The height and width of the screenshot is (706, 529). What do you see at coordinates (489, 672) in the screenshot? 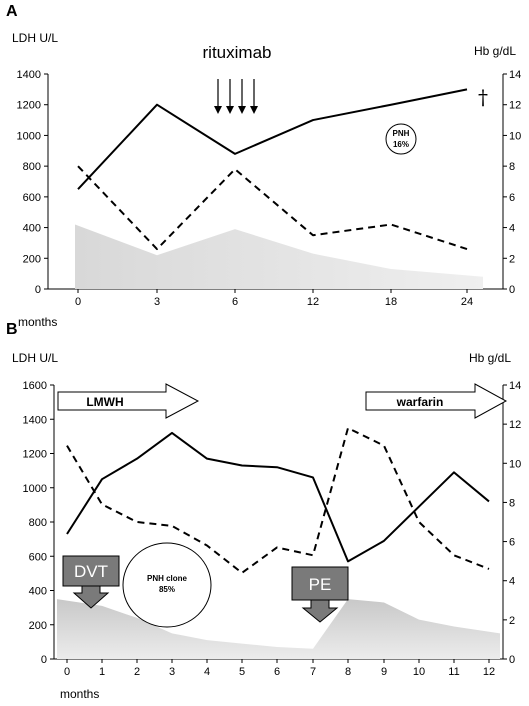
I see `panel-b-x-tick-label: 12` at bounding box center [489, 672].